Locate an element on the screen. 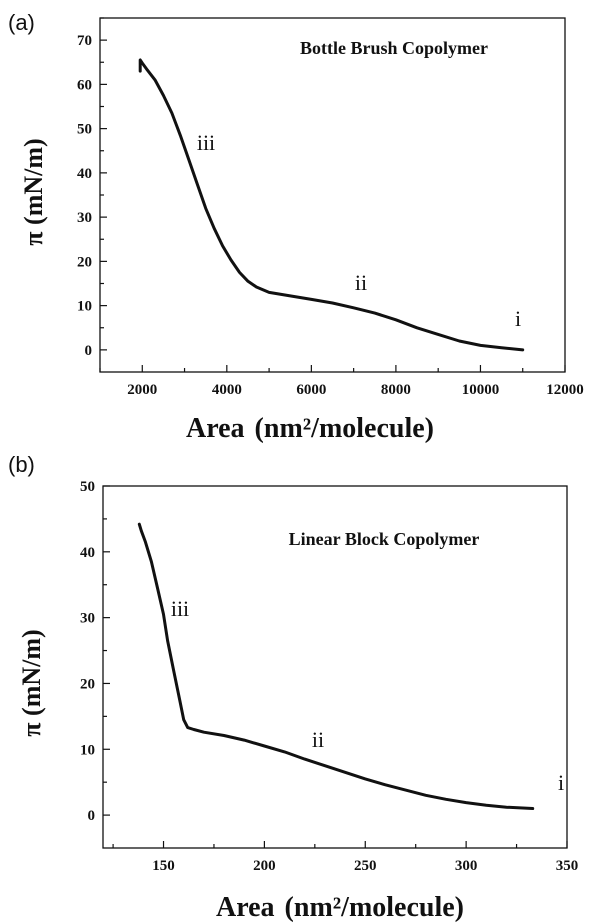 The image size is (600, 924). y-axis-label-b: π (mN/m) is located at coordinates (31, 682).